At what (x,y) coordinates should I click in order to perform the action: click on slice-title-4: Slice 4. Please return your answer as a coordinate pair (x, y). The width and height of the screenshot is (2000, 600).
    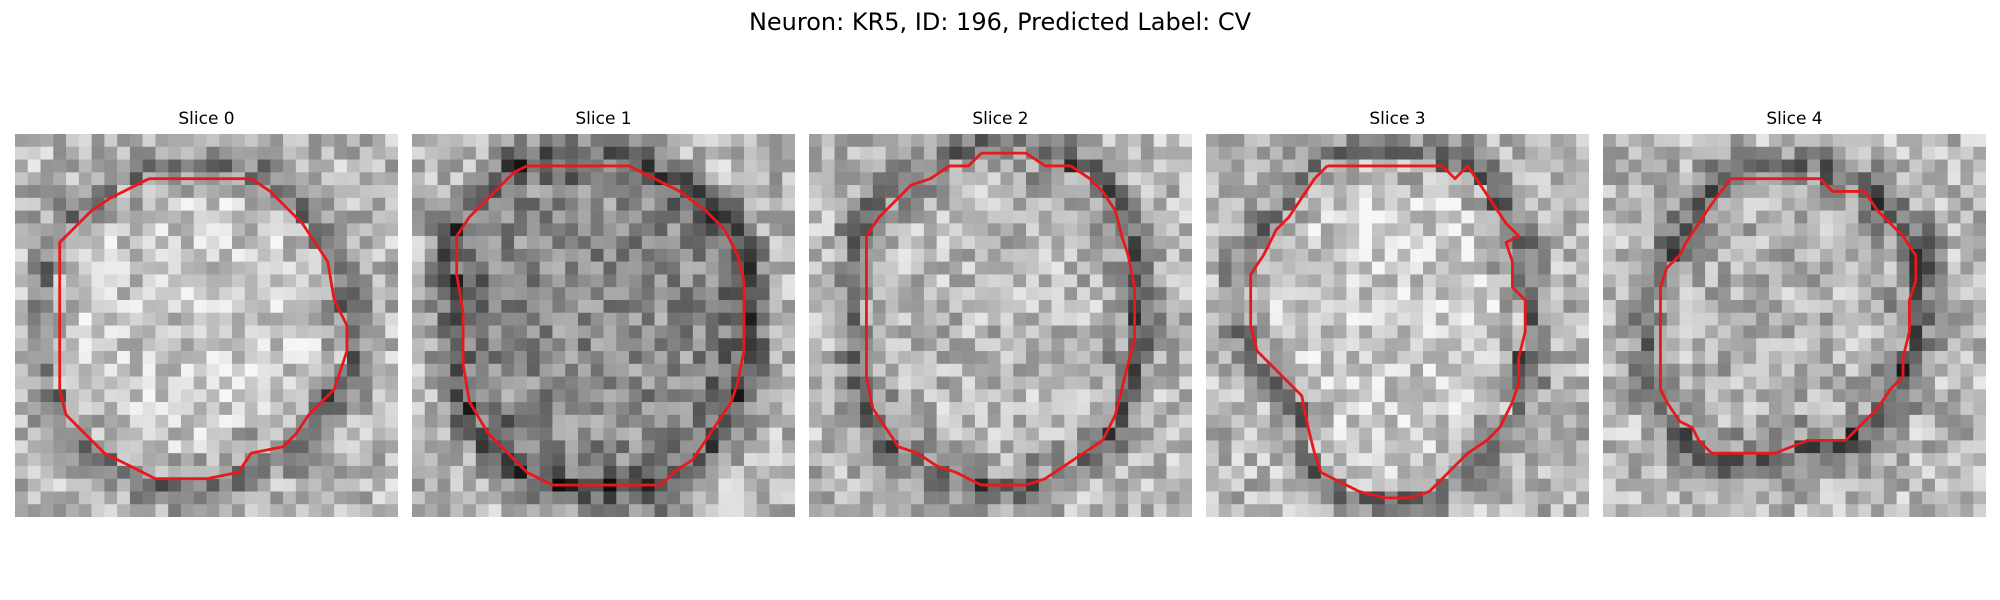
    Looking at the image, I should click on (1794, 119).